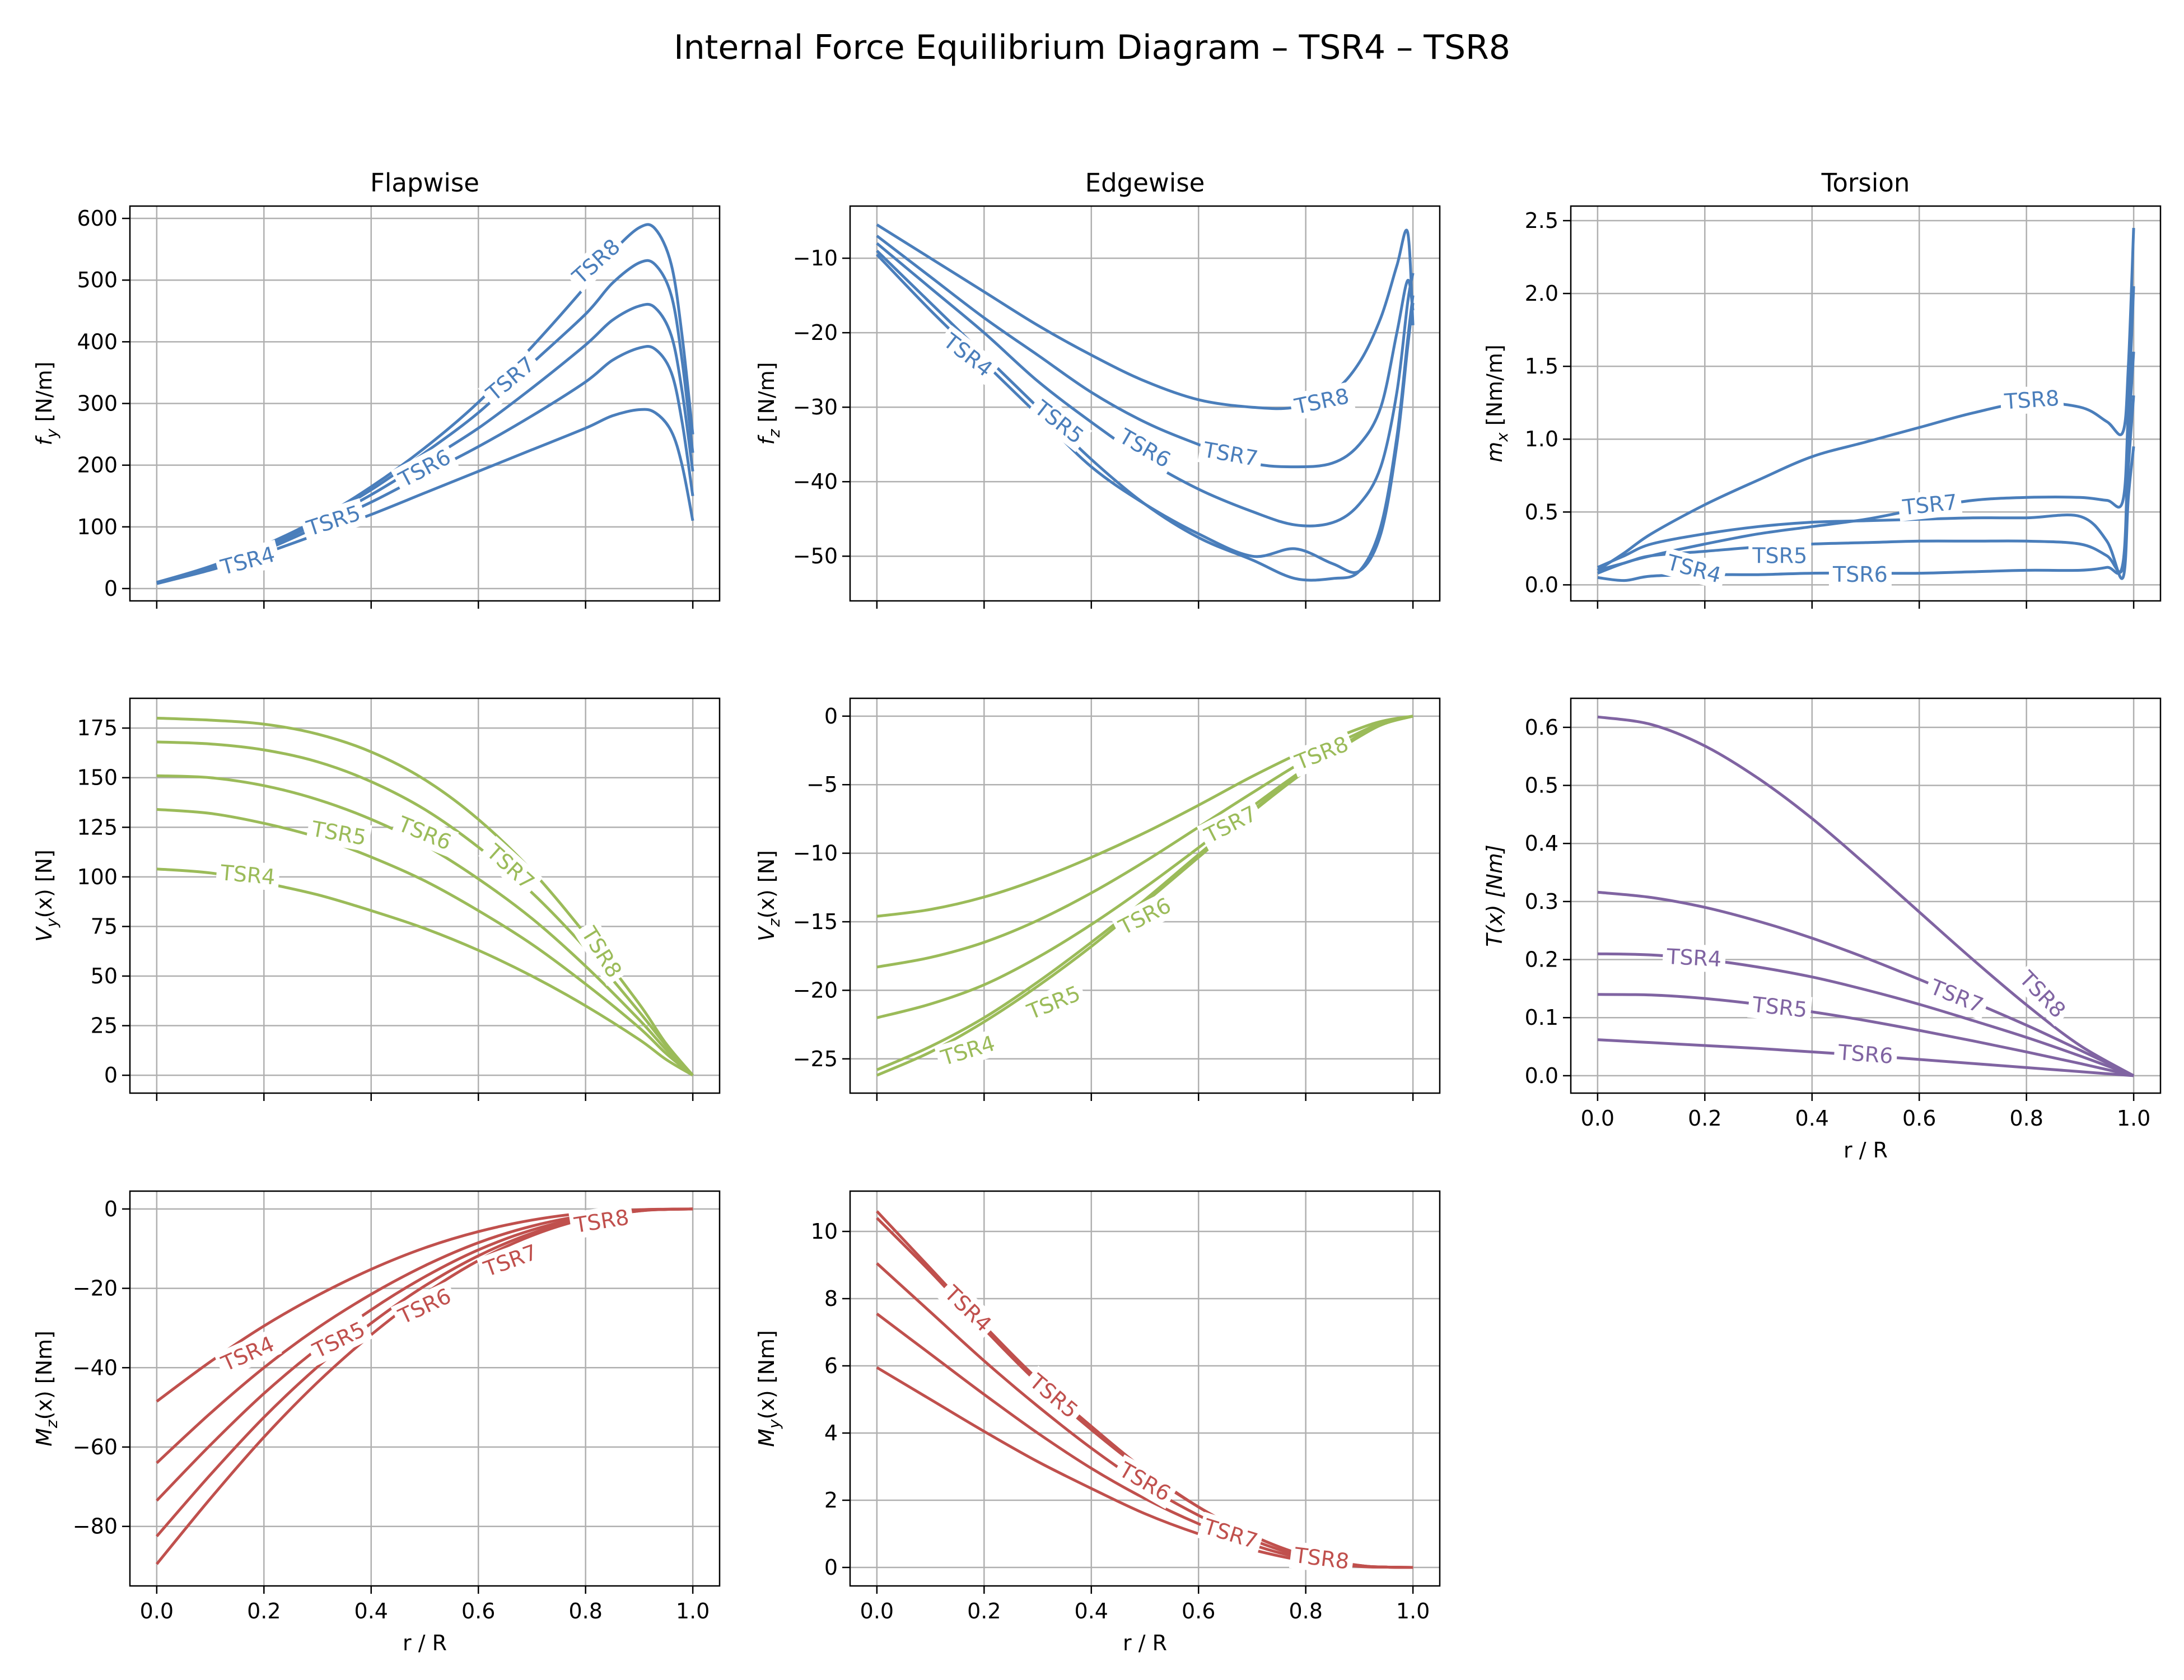  What do you see at coordinates (96, 1447) in the screenshot?
I see `y-tick-label: −60` at bounding box center [96, 1447].